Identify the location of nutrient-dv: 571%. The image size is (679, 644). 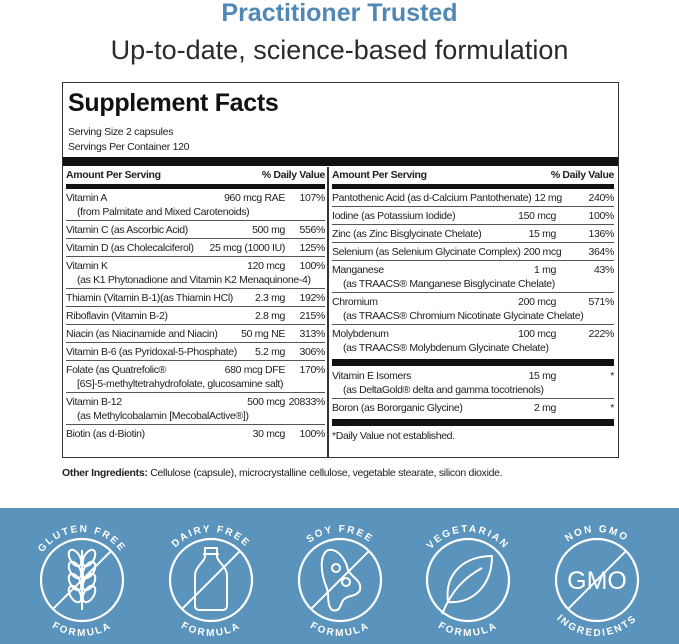
(601, 302).